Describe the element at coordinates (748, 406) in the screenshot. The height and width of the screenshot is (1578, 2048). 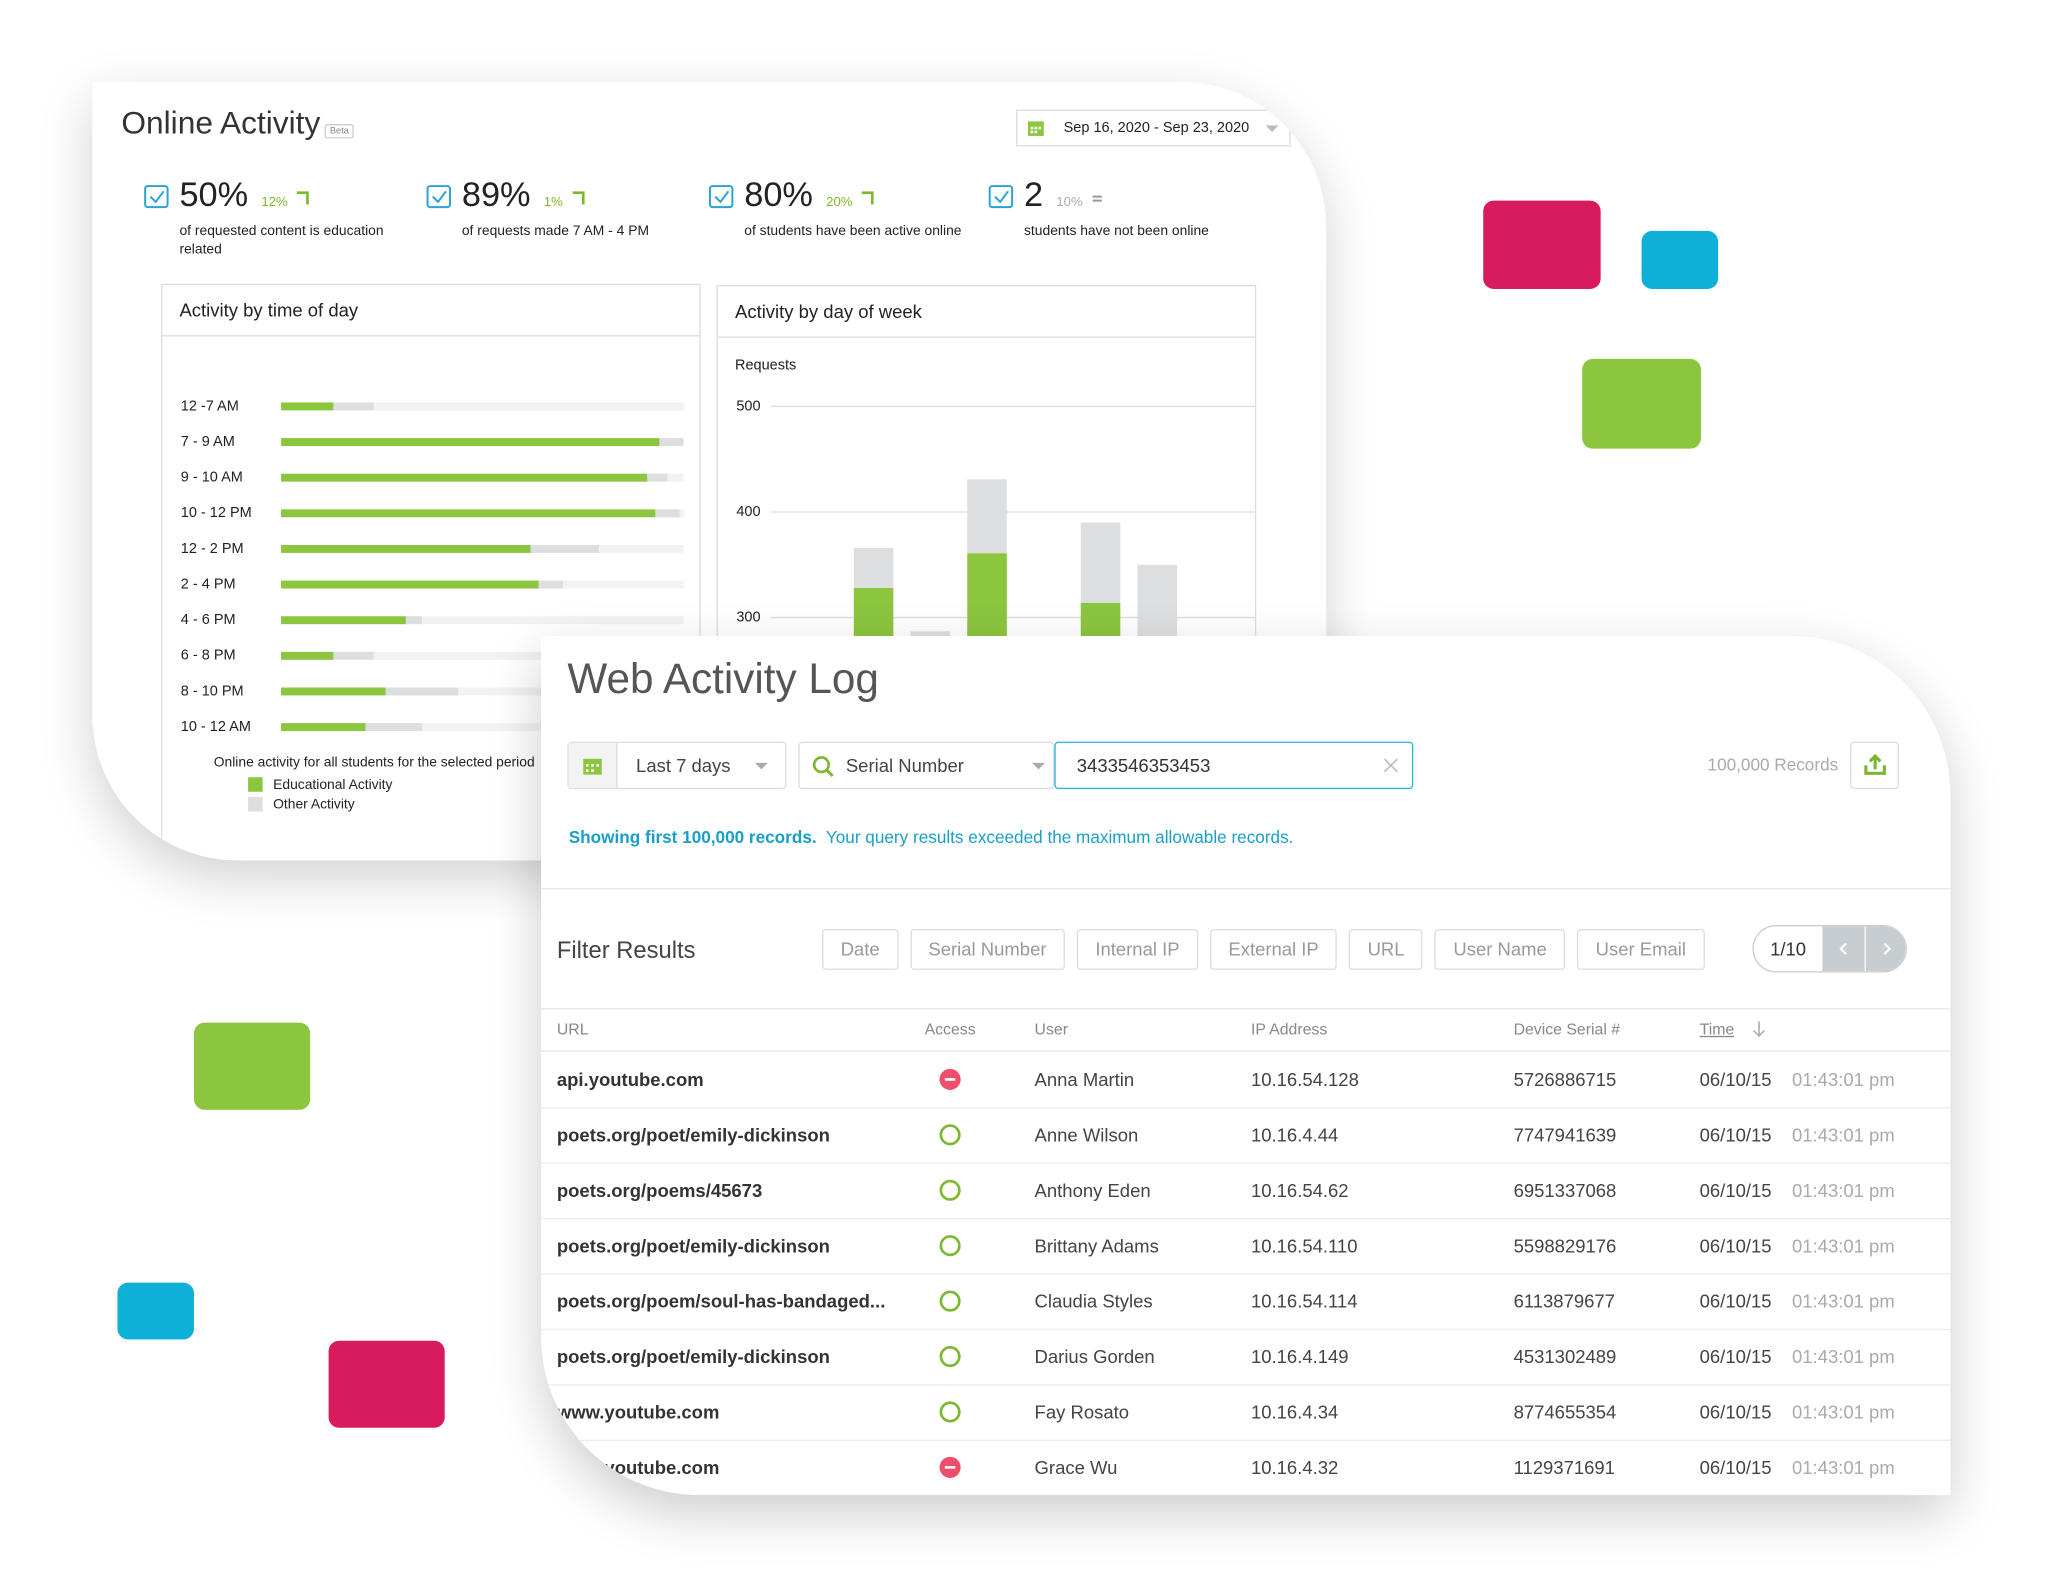
I see `y-tick-label: 500` at that location.